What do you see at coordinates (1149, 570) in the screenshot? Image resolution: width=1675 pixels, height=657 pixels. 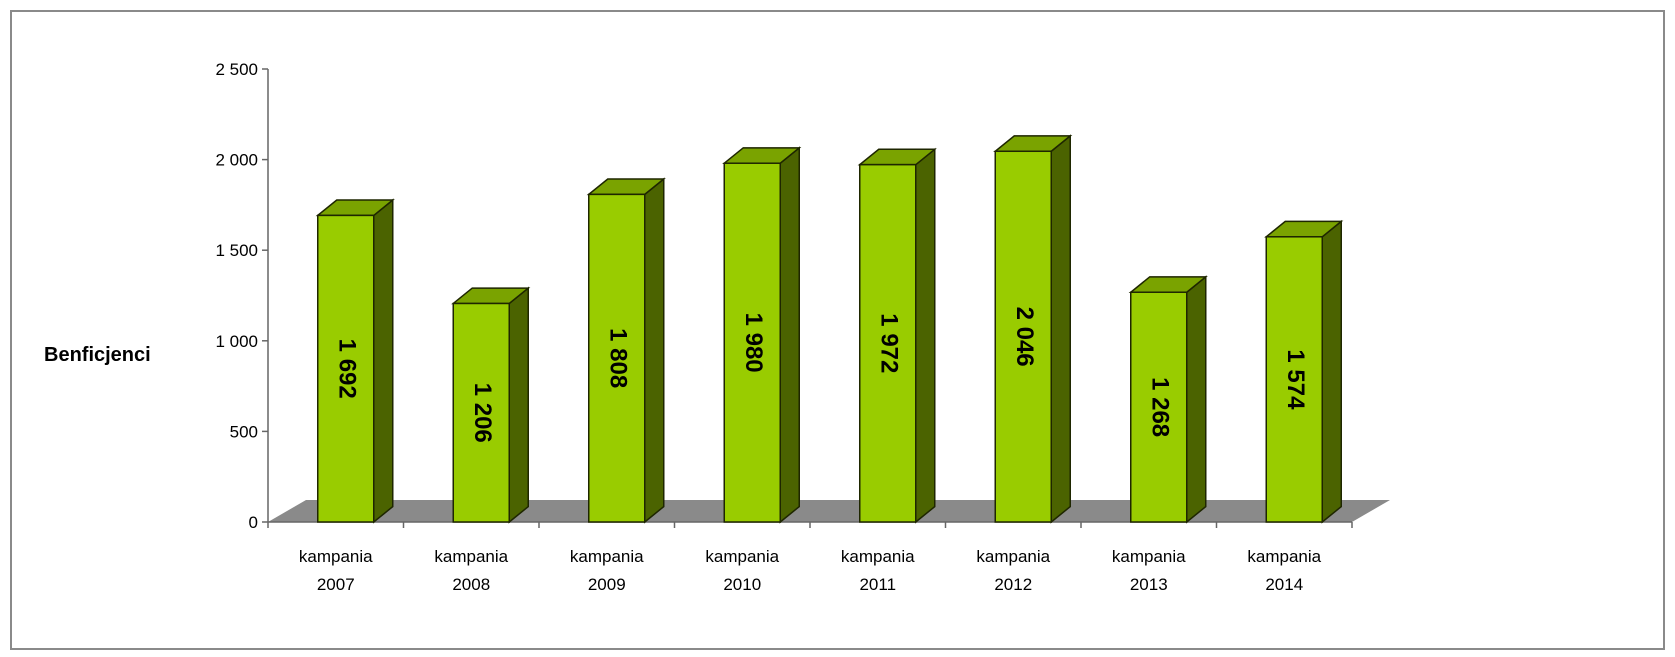 I see `x-tick-label: kampania 2013` at bounding box center [1149, 570].